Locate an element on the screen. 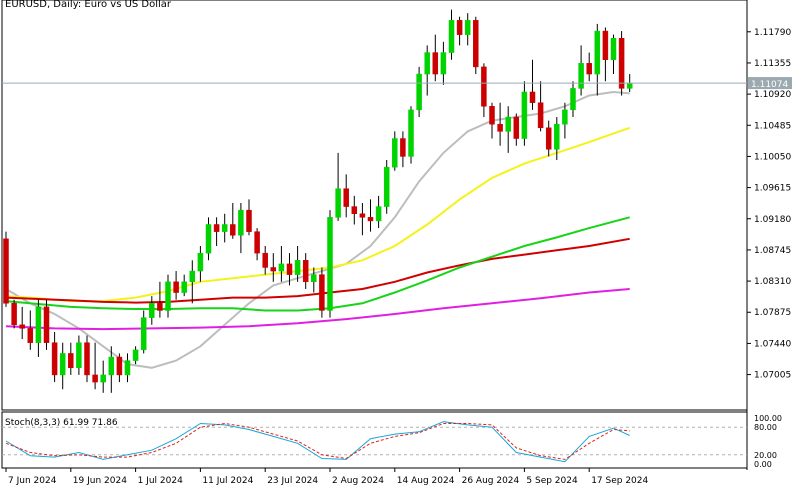 The image size is (800, 485). time-tick-label: 2 Aug 2024 is located at coordinates (358, 480).